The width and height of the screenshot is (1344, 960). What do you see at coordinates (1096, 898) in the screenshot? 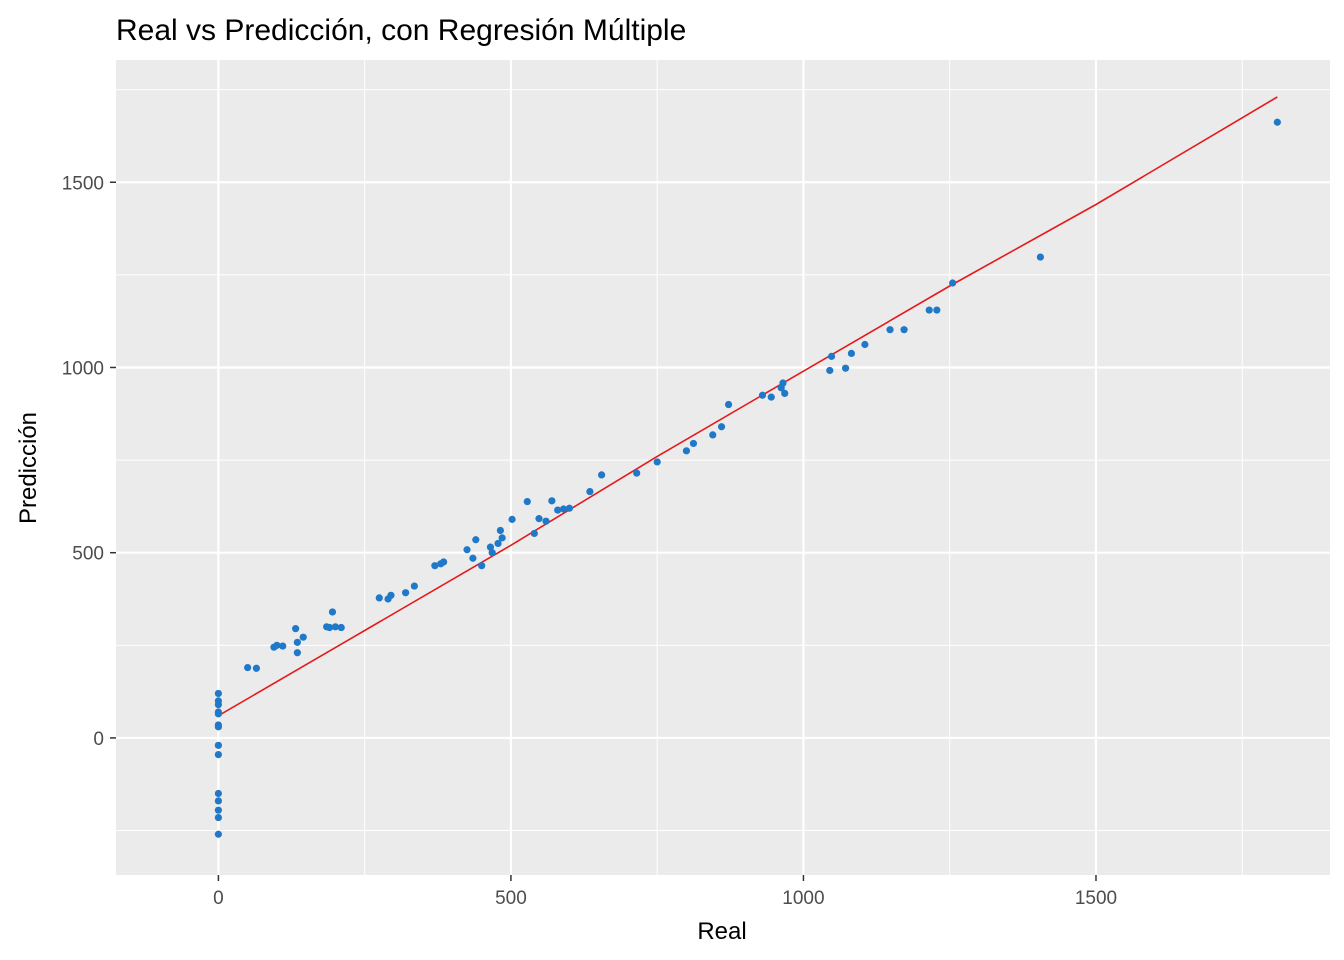
I see `x-tick-label: 1500` at bounding box center [1096, 898].